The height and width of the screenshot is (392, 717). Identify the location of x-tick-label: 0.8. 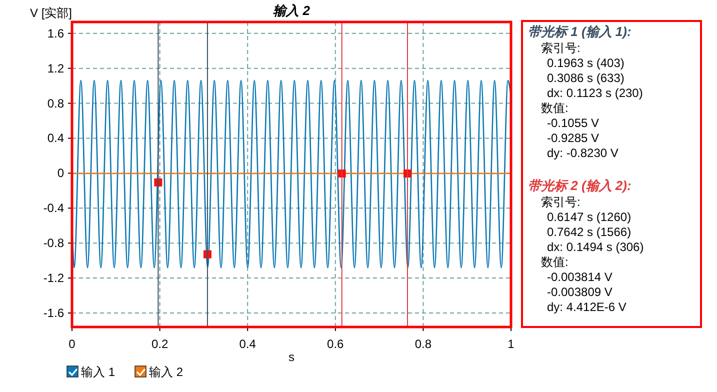
(423, 344).